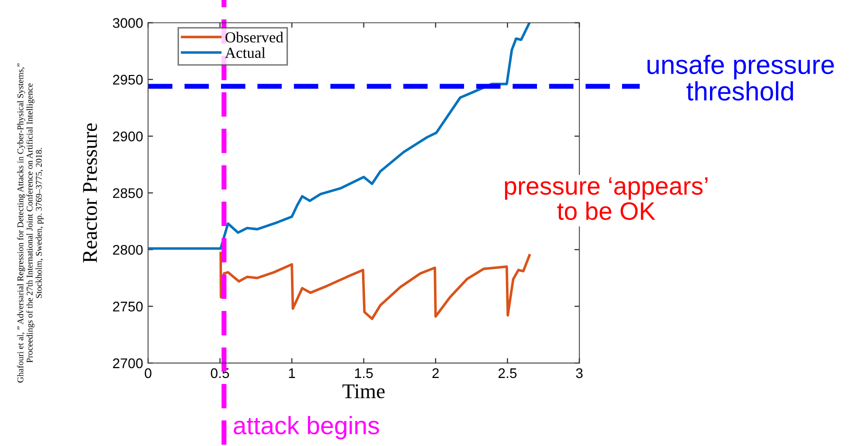 The width and height of the screenshot is (866, 446). I want to click on text: Ghafouri et al, ” Adversarial Regression for Detecting Attacks in Cyber-Physical Systems,” Proceedings of the 27th International Joint Conference on Artificial Intelligence Stockholm, Sweden, pp. 3769–3775, 2018., so click(30, 223).